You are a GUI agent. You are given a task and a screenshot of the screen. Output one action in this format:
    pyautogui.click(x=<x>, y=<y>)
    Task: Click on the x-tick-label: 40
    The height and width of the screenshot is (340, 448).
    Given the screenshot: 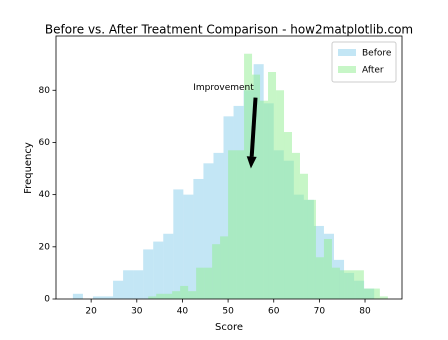 What is the action you would take?
    pyautogui.click(x=183, y=312)
    